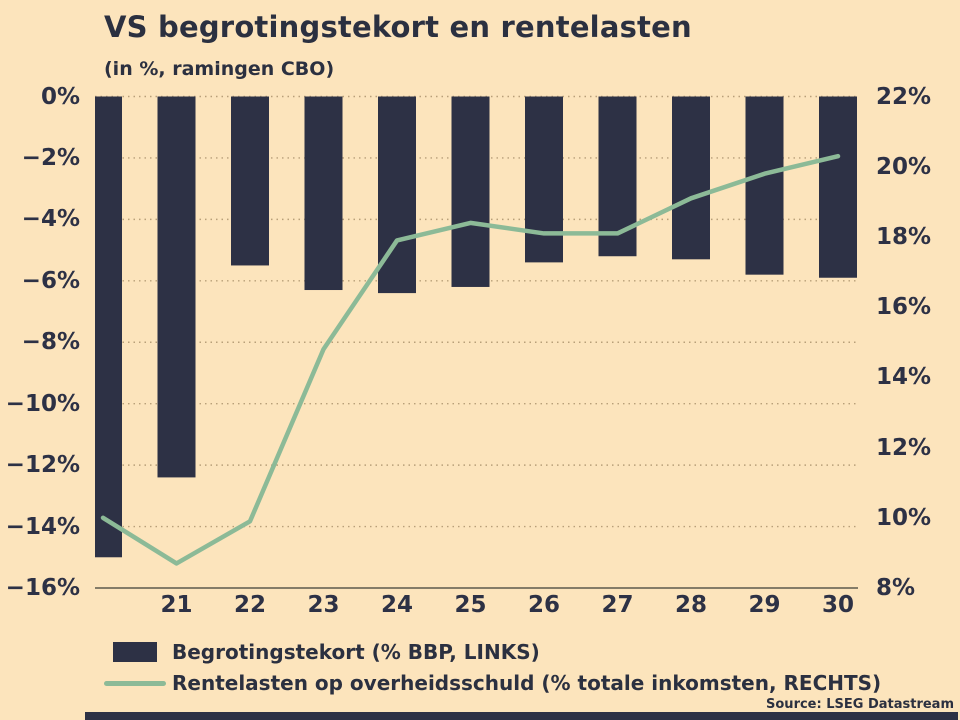 The image size is (960, 720). What do you see at coordinates (42, 526) in the screenshot?
I see `y-axis-label-left: −14%` at bounding box center [42, 526].